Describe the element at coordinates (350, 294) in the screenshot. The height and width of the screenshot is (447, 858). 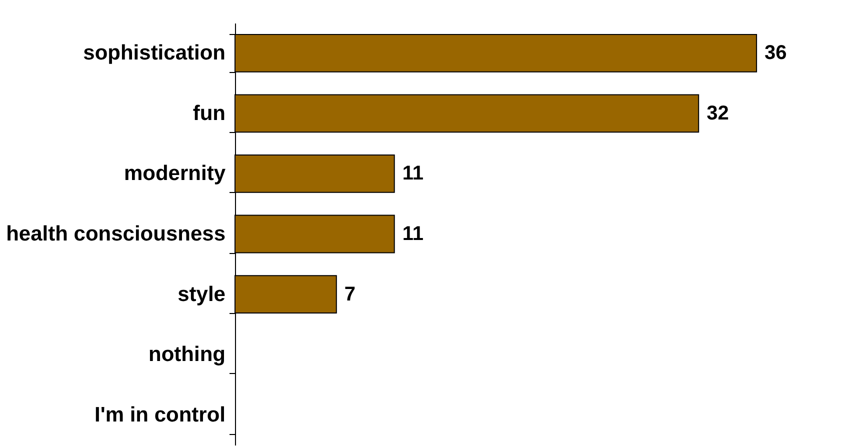
I see `data-label: 7` at that location.